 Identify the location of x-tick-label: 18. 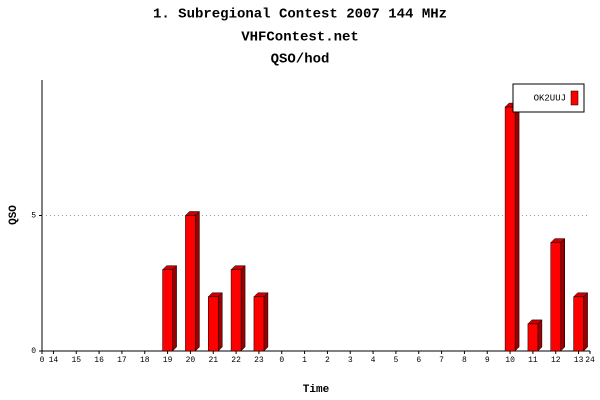
(145, 360).